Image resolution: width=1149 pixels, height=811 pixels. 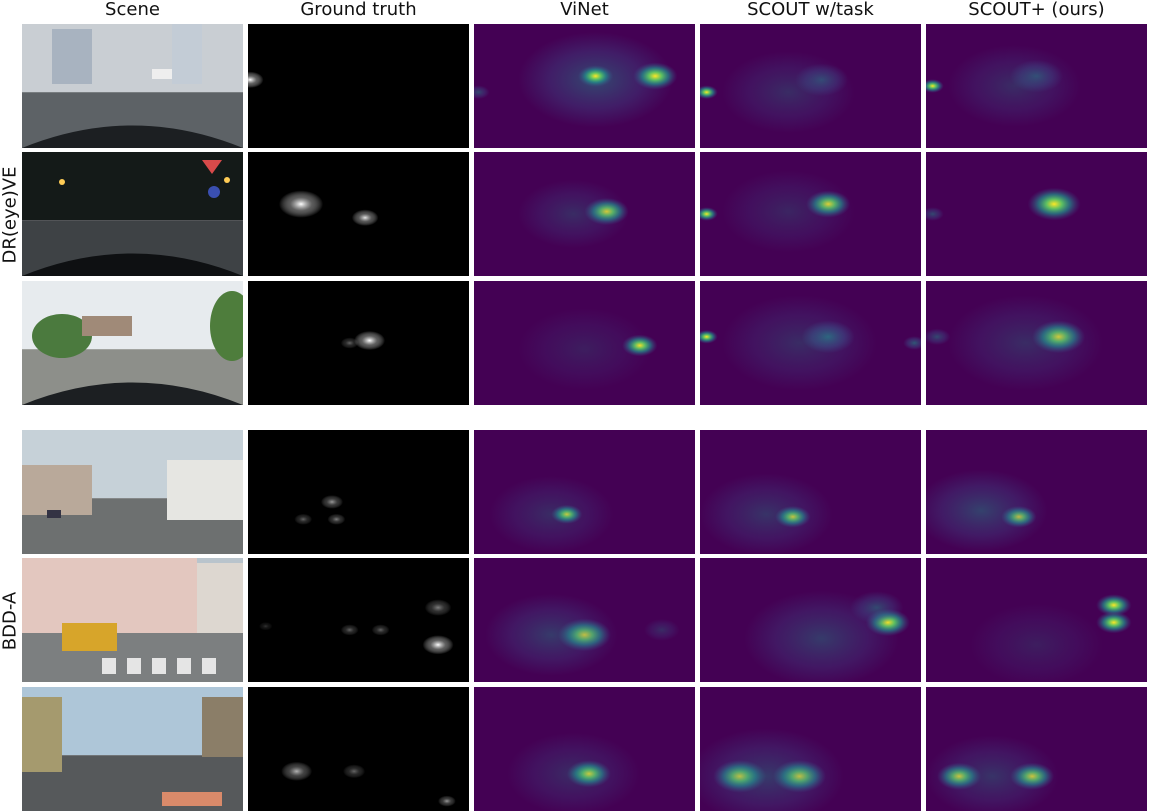 What do you see at coordinates (10, 620) in the screenshot?
I see `group-label-1: BDD-A` at bounding box center [10, 620].